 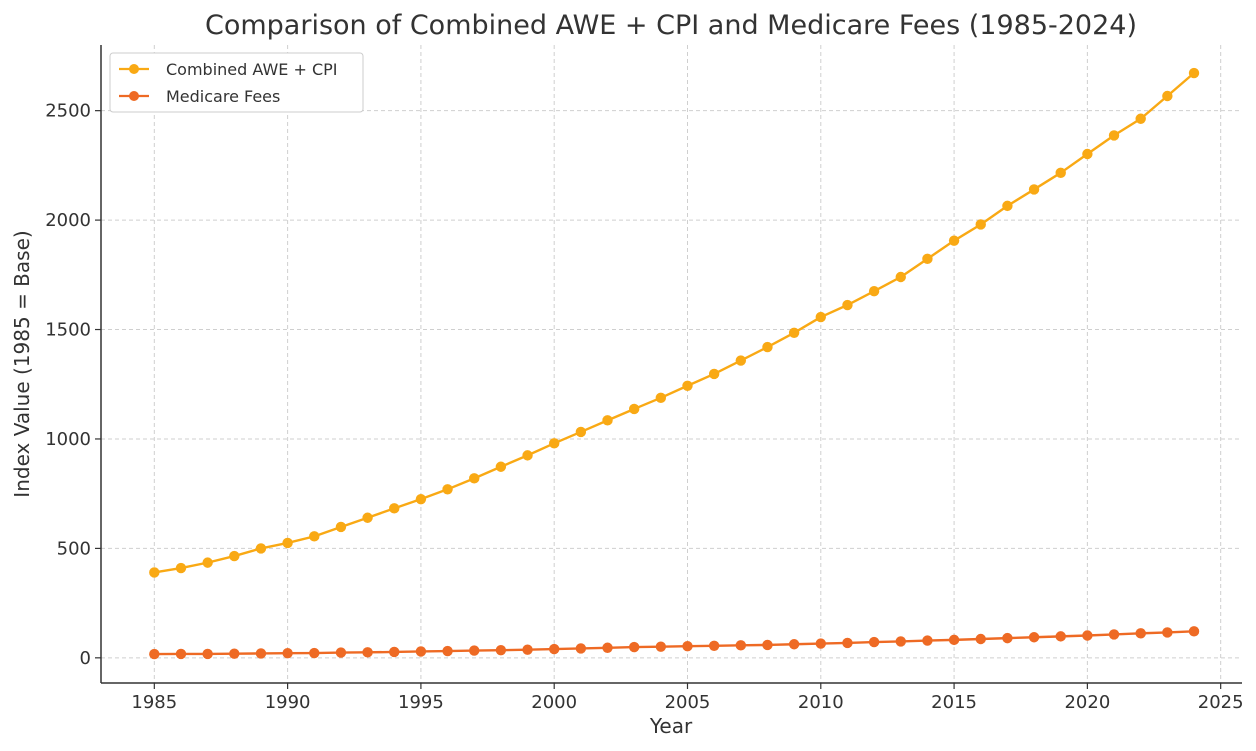 What do you see at coordinates (671, 726) in the screenshot?
I see `x-axis-label: Year` at bounding box center [671, 726].